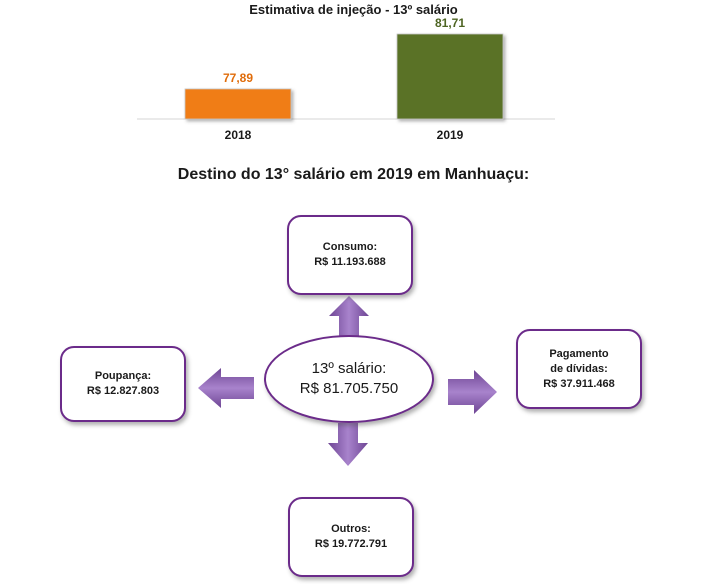 The height and width of the screenshot is (584, 707). What do you see at coordinates (349, 317) in the screenshot?
I see `arrow-up-icon` at bounding box center [349, 317].